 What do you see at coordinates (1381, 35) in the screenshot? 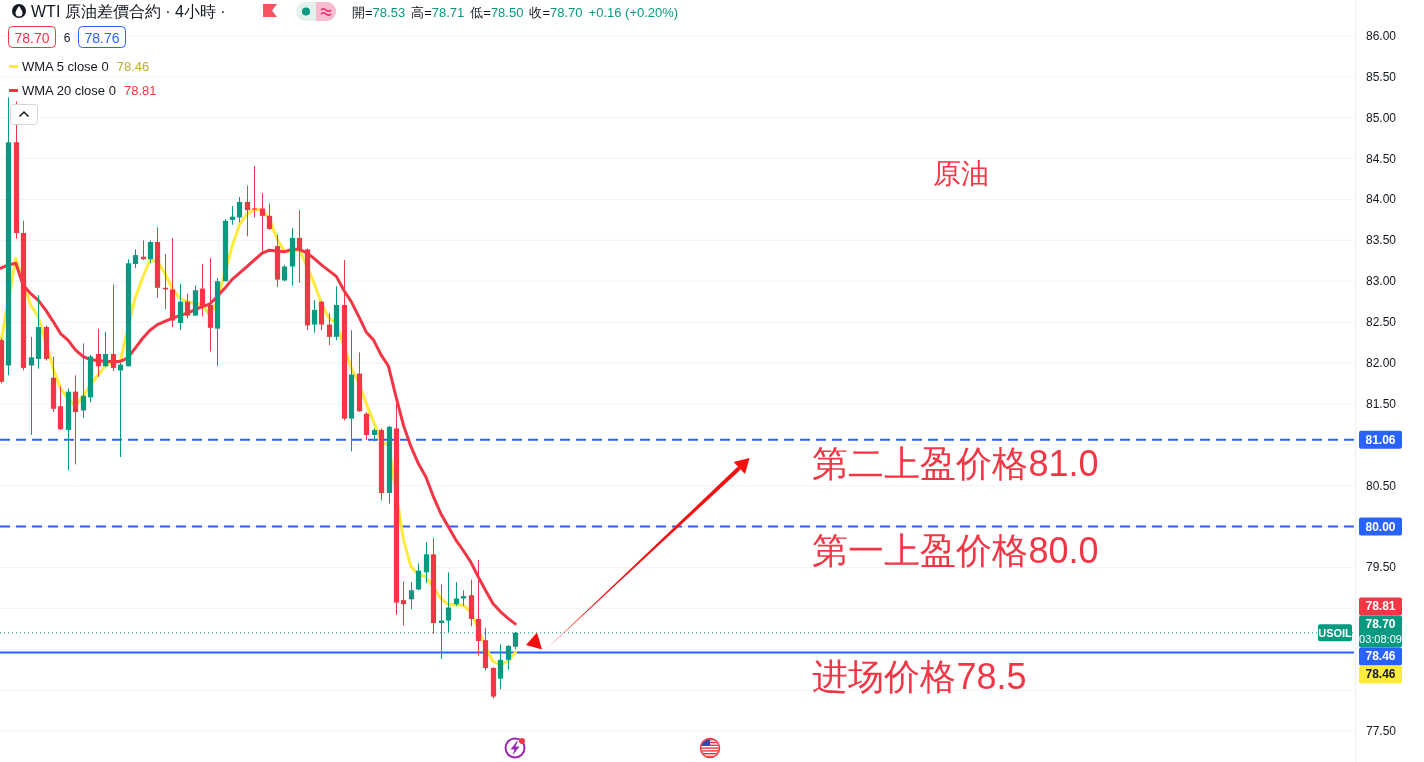
I see `y-tick-label: 86.00` at bounding box center [1381, 35].